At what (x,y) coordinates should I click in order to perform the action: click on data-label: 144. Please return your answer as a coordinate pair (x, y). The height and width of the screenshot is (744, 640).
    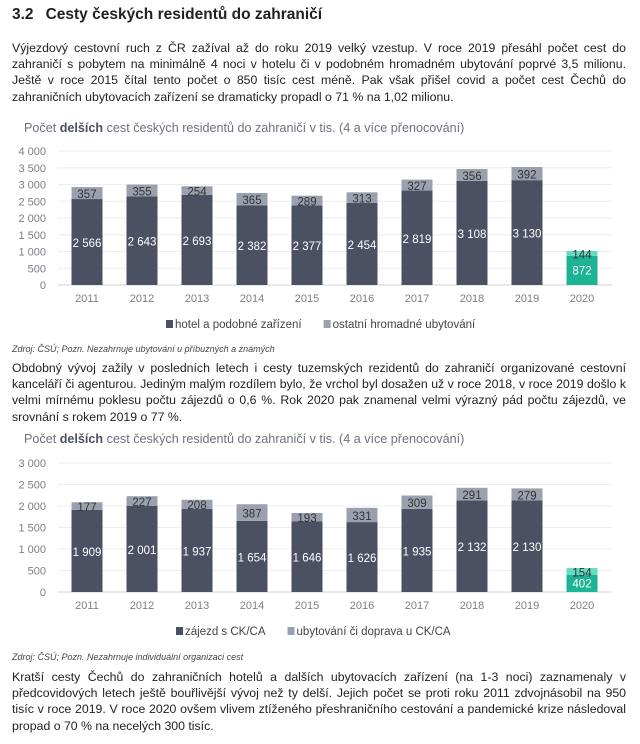
    Looking at the image, I should click on (582, 255).